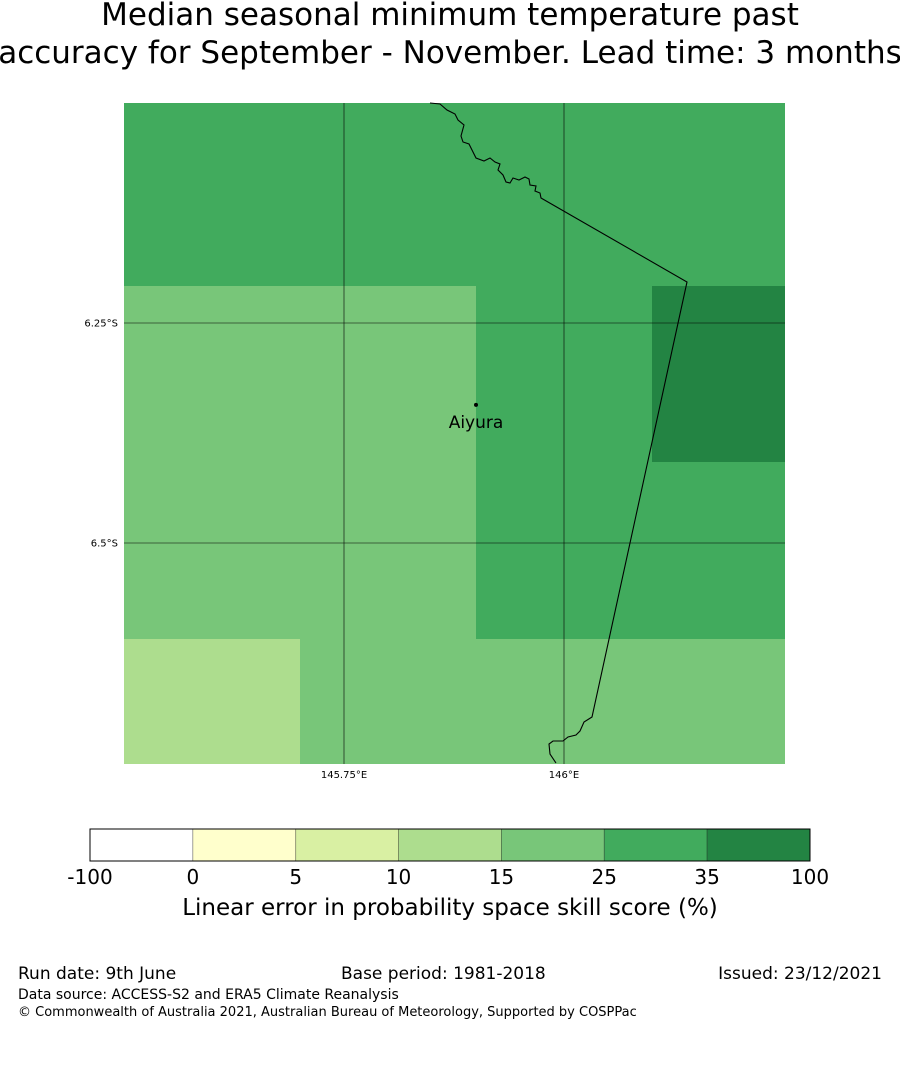 The height and width of the screenshot is (1065, 900). Describe the element at coordinates (501, 877) in the screenshot. I see `colorbar-tick-4: 15` at that location.